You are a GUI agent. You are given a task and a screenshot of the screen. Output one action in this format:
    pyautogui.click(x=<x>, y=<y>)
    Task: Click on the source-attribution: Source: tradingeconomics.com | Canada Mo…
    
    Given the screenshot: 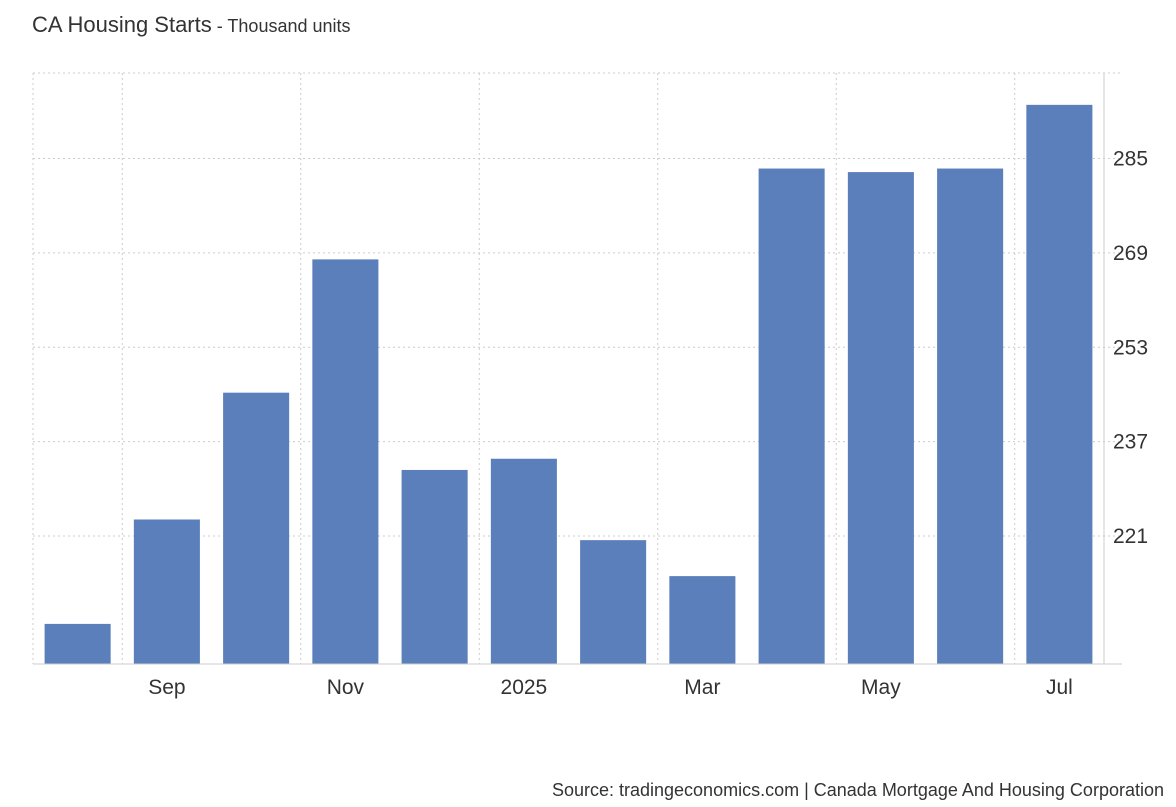 What is the action you would take?
    pyautogui.click(x=857, y=790)
    